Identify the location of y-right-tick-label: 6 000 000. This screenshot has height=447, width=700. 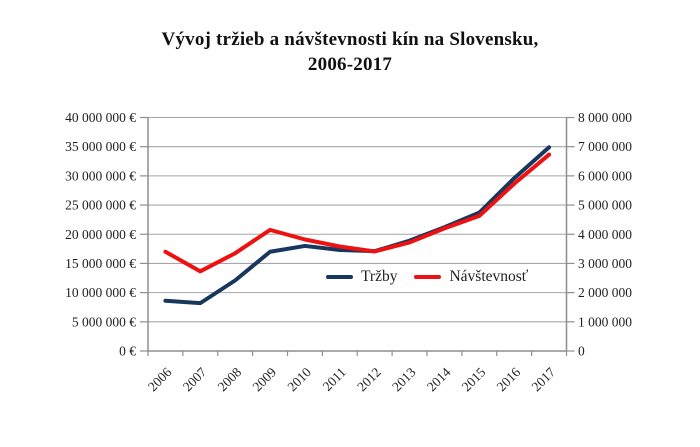
(605, 175).